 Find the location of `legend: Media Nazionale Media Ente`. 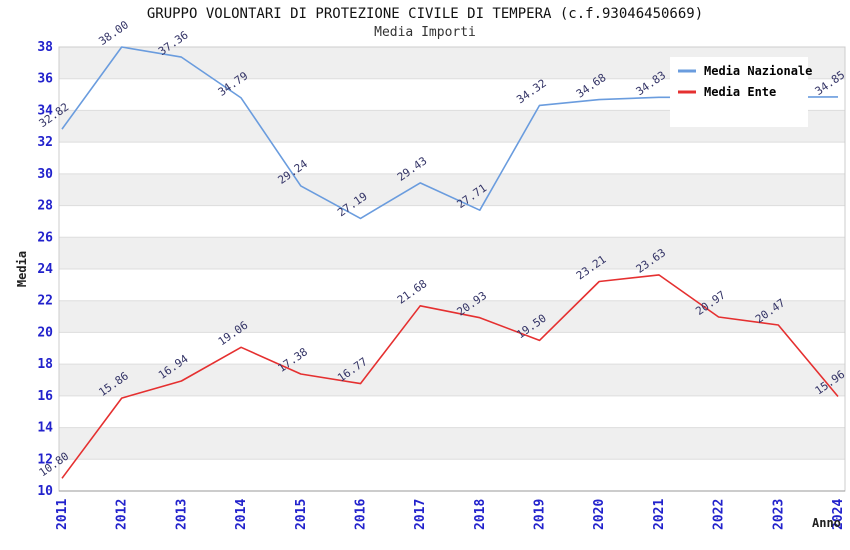

legend: Media Nazionale Media Ente is located at coordinates (741, 92).